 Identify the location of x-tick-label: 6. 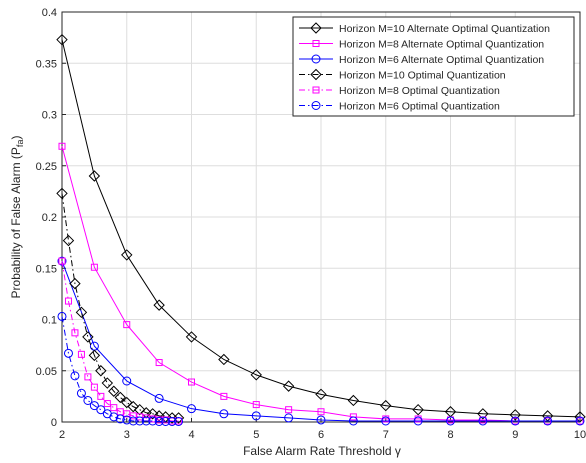
(321, 435).